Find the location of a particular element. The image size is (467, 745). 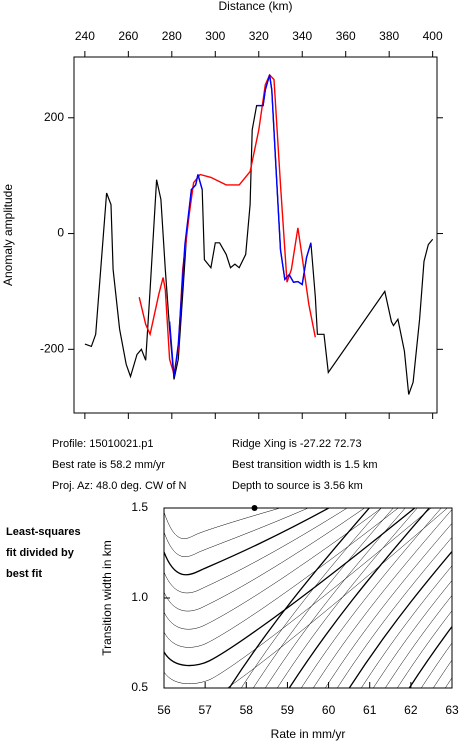

best-fit-point is located at coordinates (254, 508).